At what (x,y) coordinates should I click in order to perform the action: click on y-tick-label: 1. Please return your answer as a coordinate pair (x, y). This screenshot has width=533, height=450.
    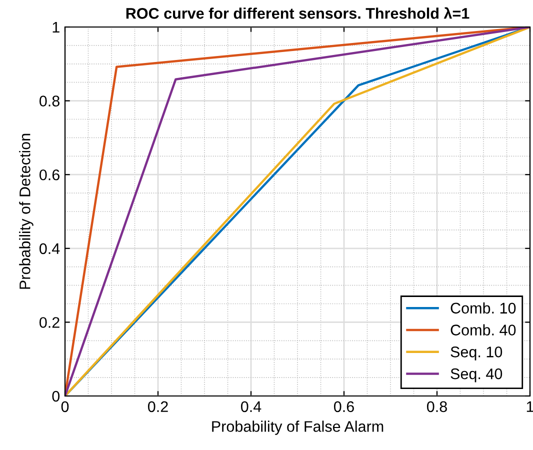
    Looking at the image, I should click on (56, 27).